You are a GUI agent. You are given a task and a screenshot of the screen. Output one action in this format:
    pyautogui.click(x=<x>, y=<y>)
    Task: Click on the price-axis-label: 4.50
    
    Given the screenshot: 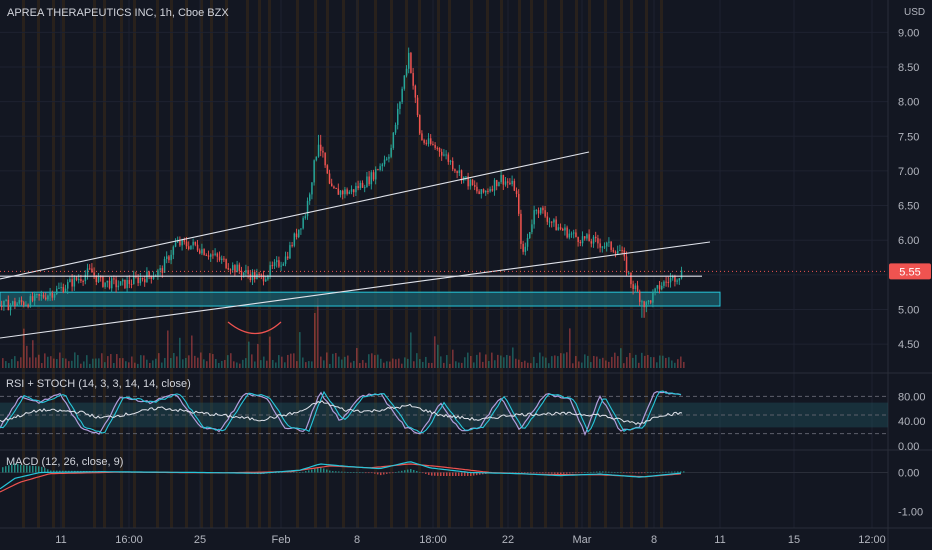 What is the action you would take?
    pyautogui.click(x=908, y=345)
    